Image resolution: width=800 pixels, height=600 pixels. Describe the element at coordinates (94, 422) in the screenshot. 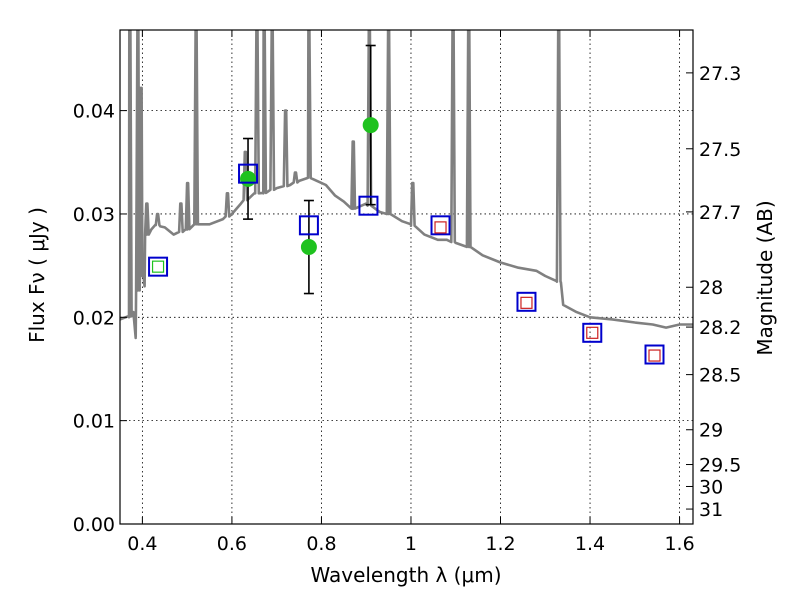

I see `y-tick-label: 0.01` at that location.